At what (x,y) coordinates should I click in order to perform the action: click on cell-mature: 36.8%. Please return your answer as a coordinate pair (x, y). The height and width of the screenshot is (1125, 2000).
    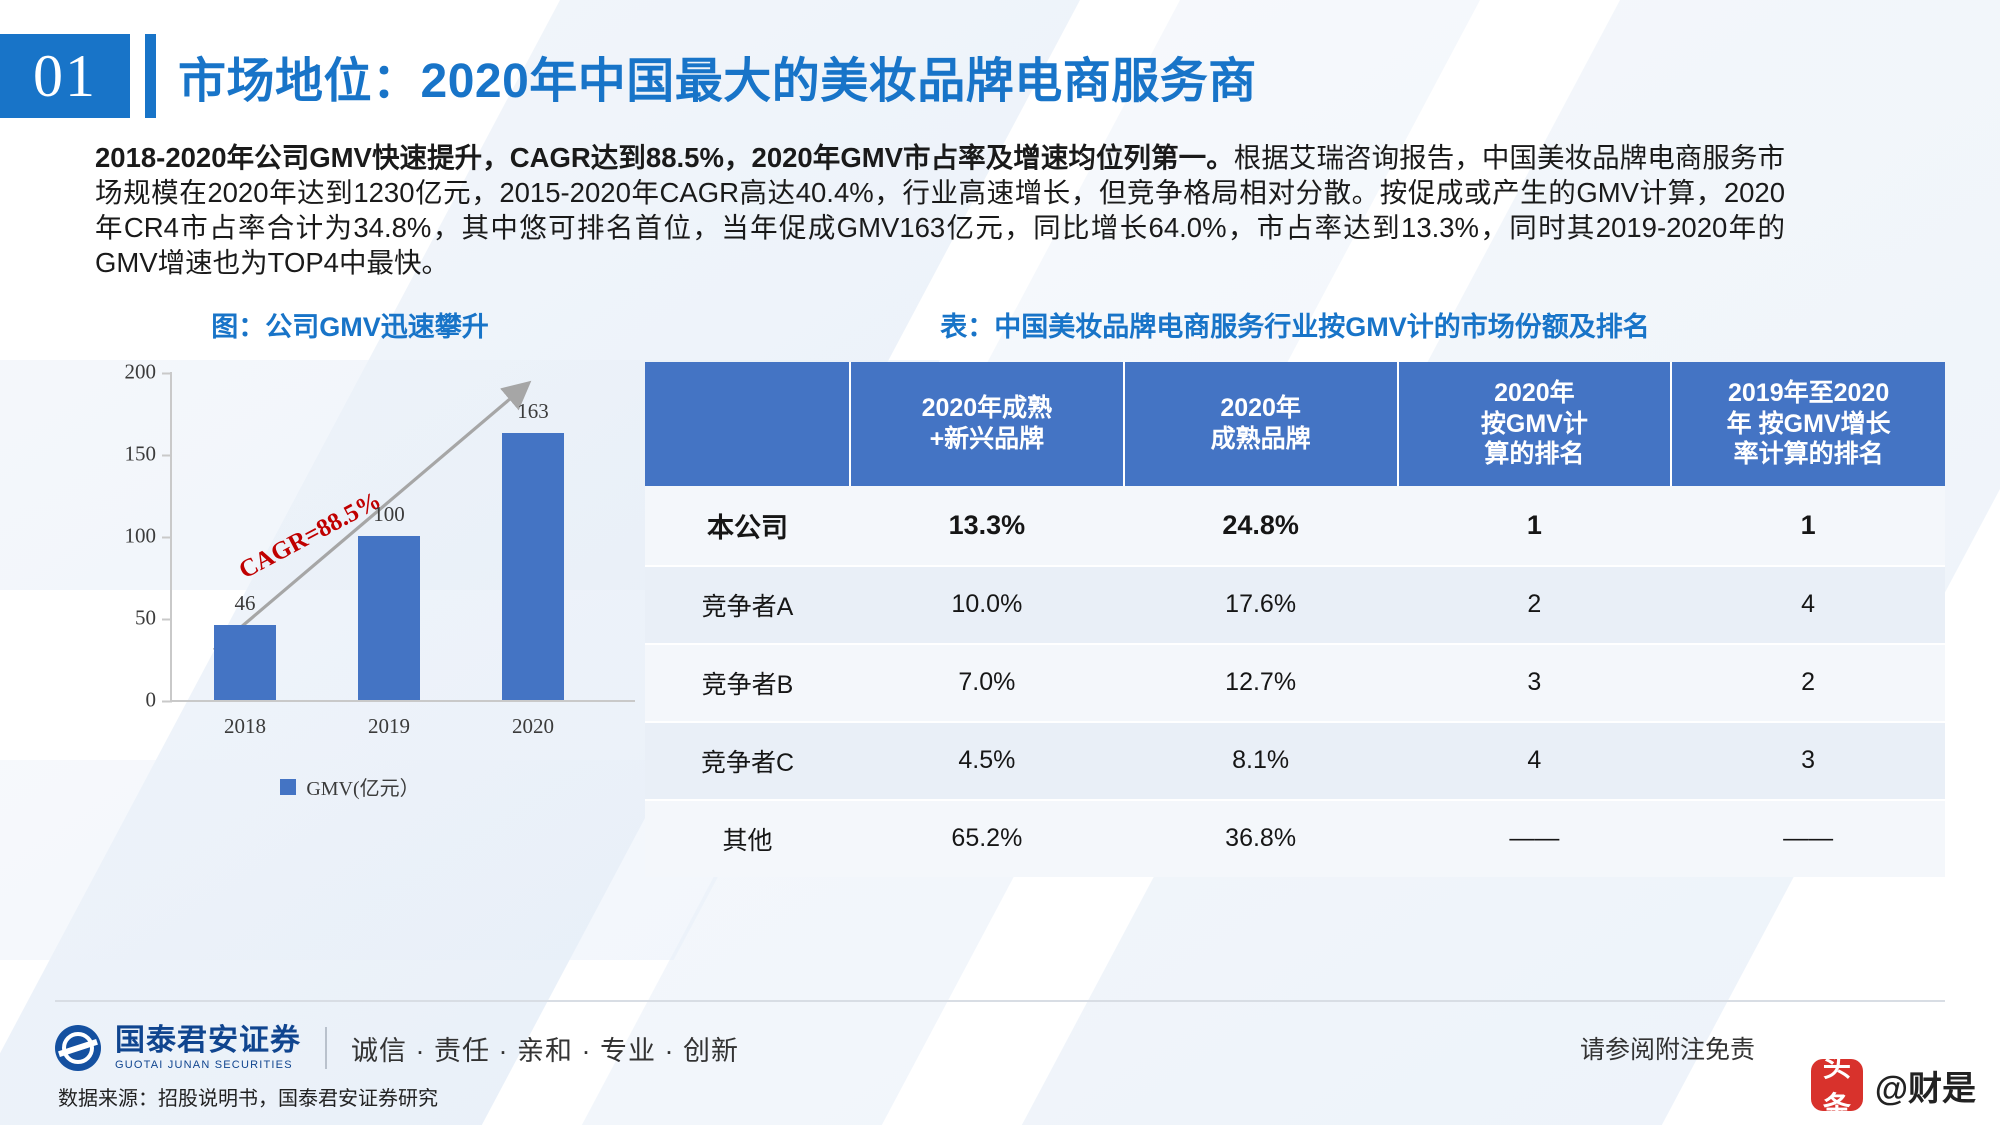
    Looking at the image, I should click on (1260, 838).